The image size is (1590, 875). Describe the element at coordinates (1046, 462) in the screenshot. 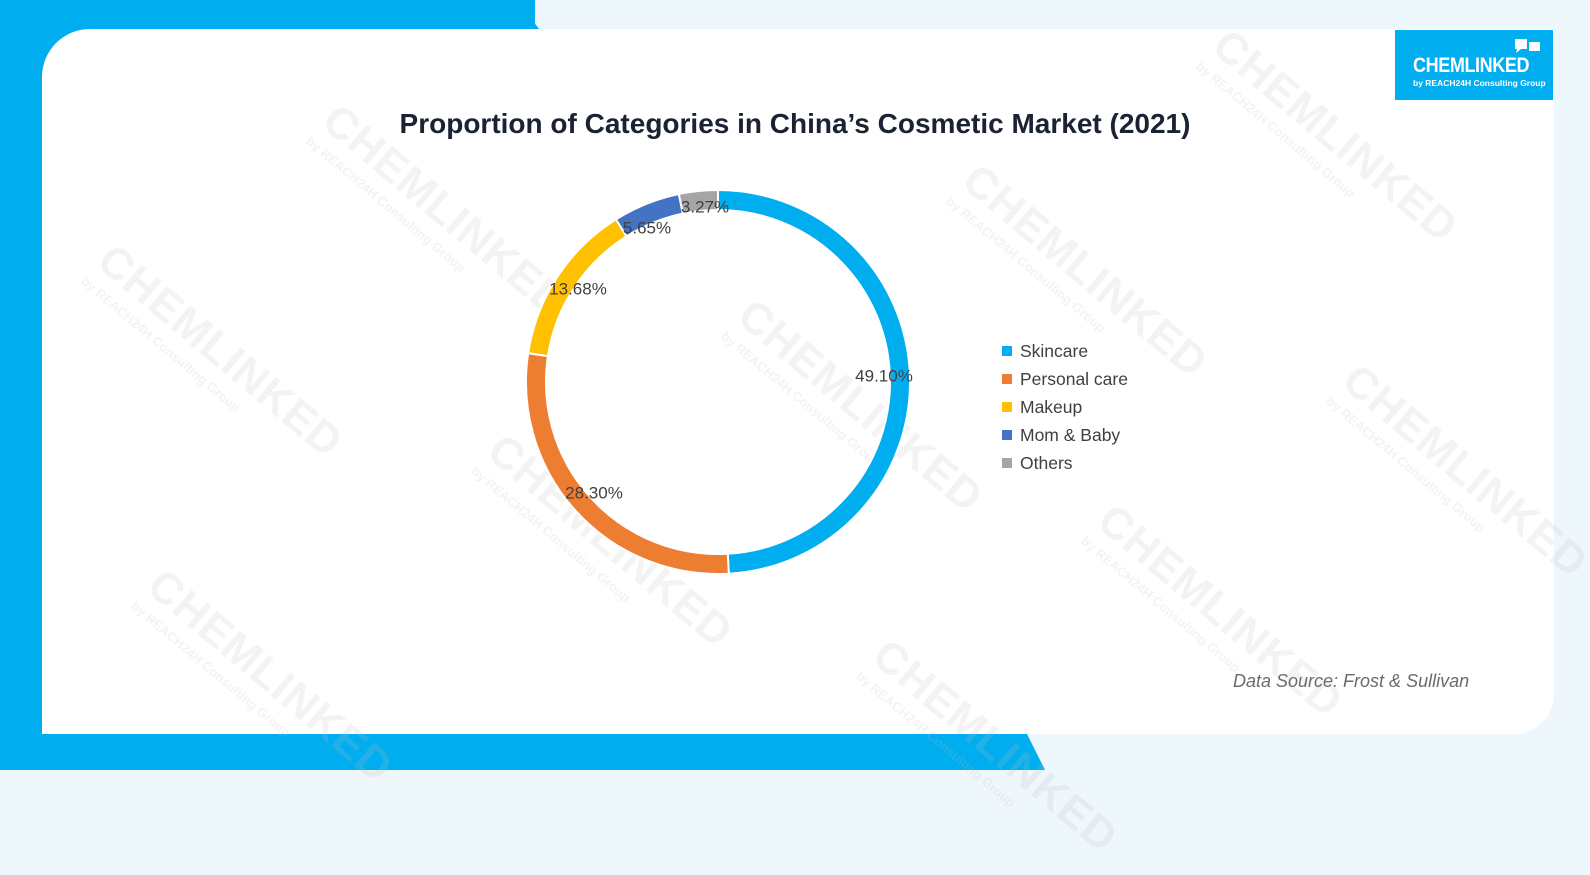

I see `legend-label: Others` at that location.